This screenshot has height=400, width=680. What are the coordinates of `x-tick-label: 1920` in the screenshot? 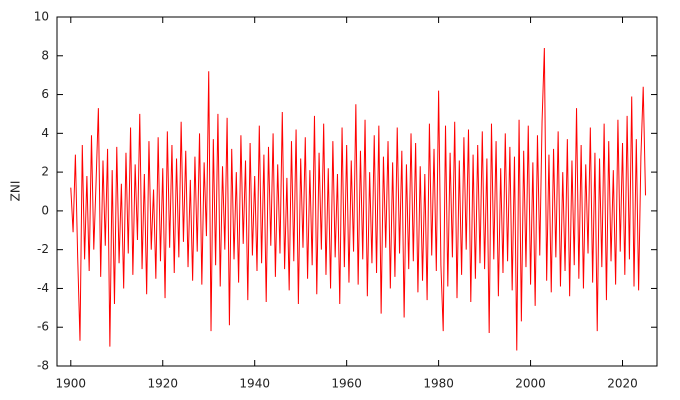 It's located at (162, 384).